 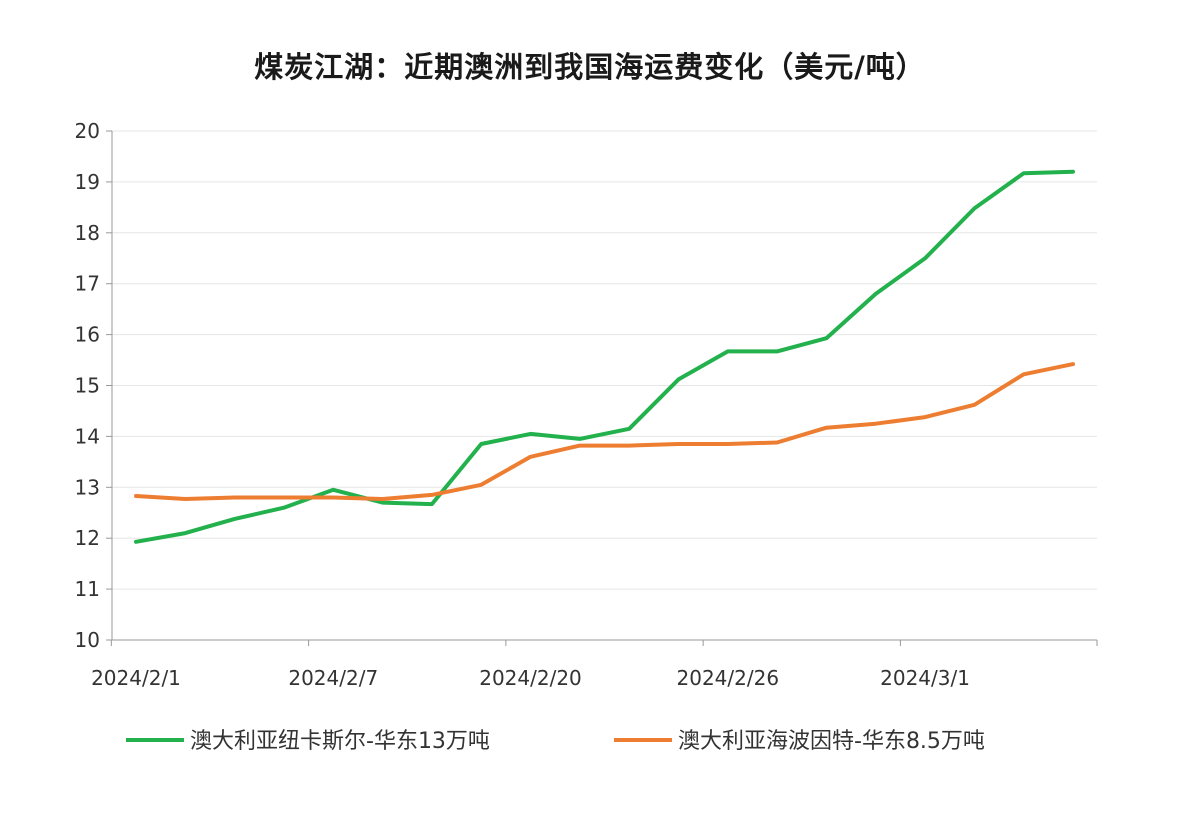 I want to click on y-tick-label: 16, so click(x=87, y=335).